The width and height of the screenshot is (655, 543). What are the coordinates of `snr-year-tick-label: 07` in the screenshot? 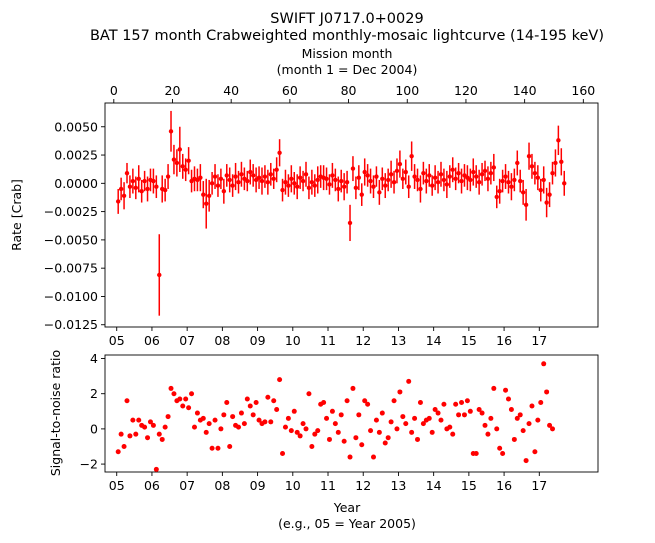 It's located at (187, 485).